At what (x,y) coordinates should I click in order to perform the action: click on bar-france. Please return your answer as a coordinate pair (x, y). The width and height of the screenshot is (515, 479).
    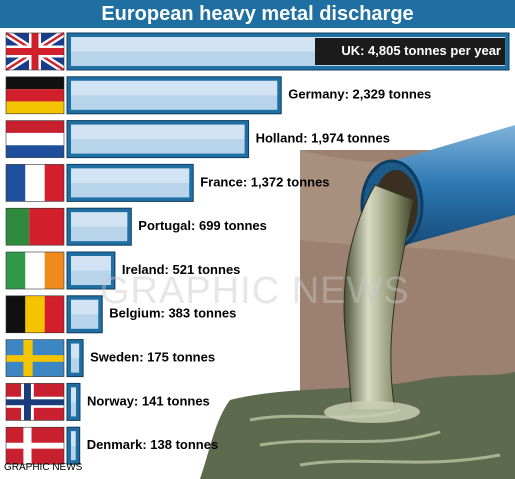
    Looking at the image, I should click on (130, 182).